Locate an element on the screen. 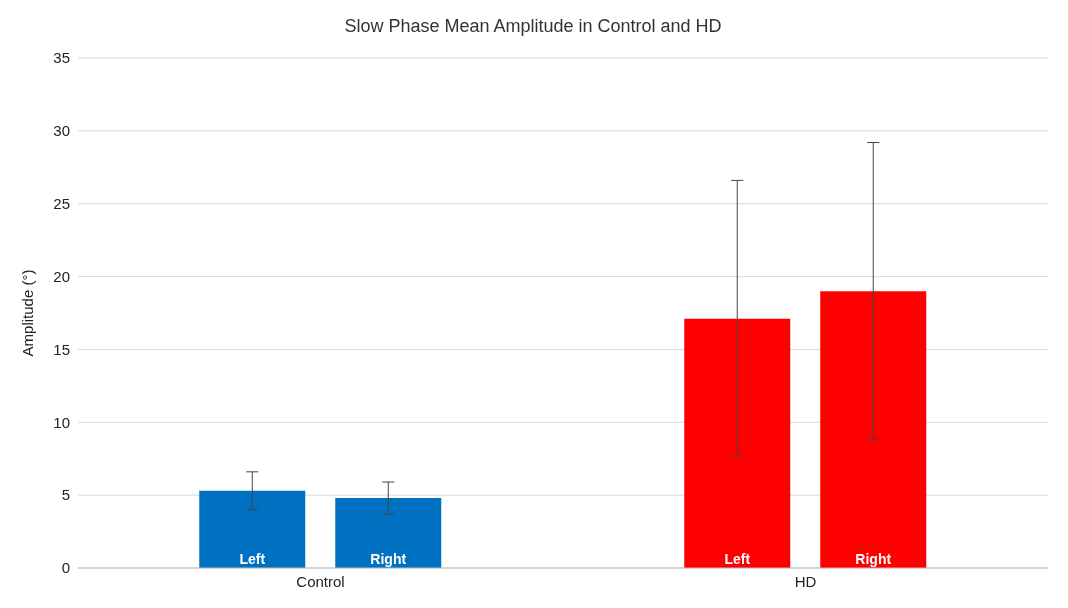 This screenshot has width=1068, height=608. series-label: Right is located at coordinates (388, 559).